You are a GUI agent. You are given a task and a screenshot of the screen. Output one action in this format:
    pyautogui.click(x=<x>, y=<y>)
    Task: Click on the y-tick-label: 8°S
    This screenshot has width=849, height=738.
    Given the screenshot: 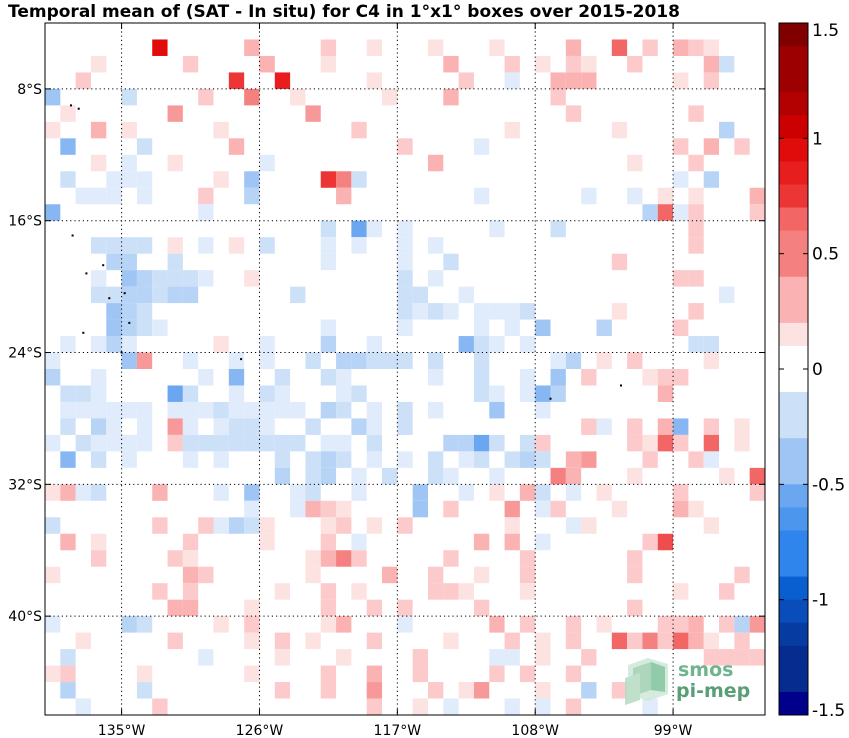 What is the action you would take?
    pyautogui.click(x=29, y=90)
    